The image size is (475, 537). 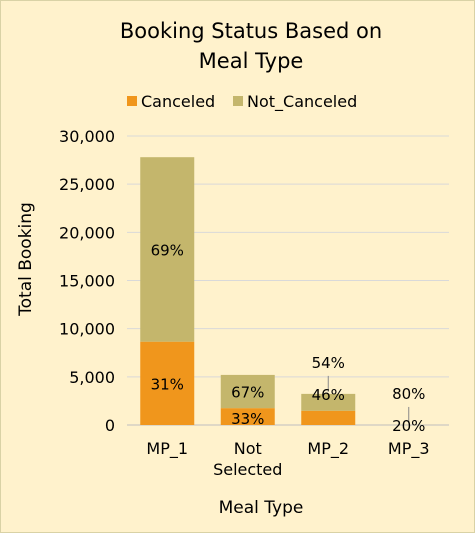 I want to click on y-tick-label: 15,000, so click(x=87, y=281).